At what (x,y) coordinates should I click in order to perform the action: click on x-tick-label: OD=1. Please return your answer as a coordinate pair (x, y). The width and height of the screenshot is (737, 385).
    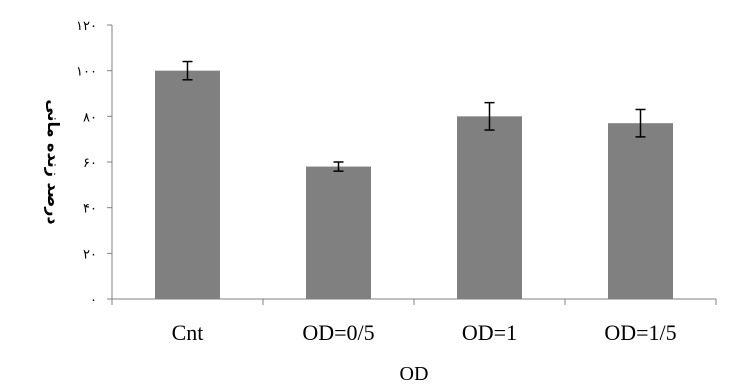
    Looking at the image, I should click on (489, 332).